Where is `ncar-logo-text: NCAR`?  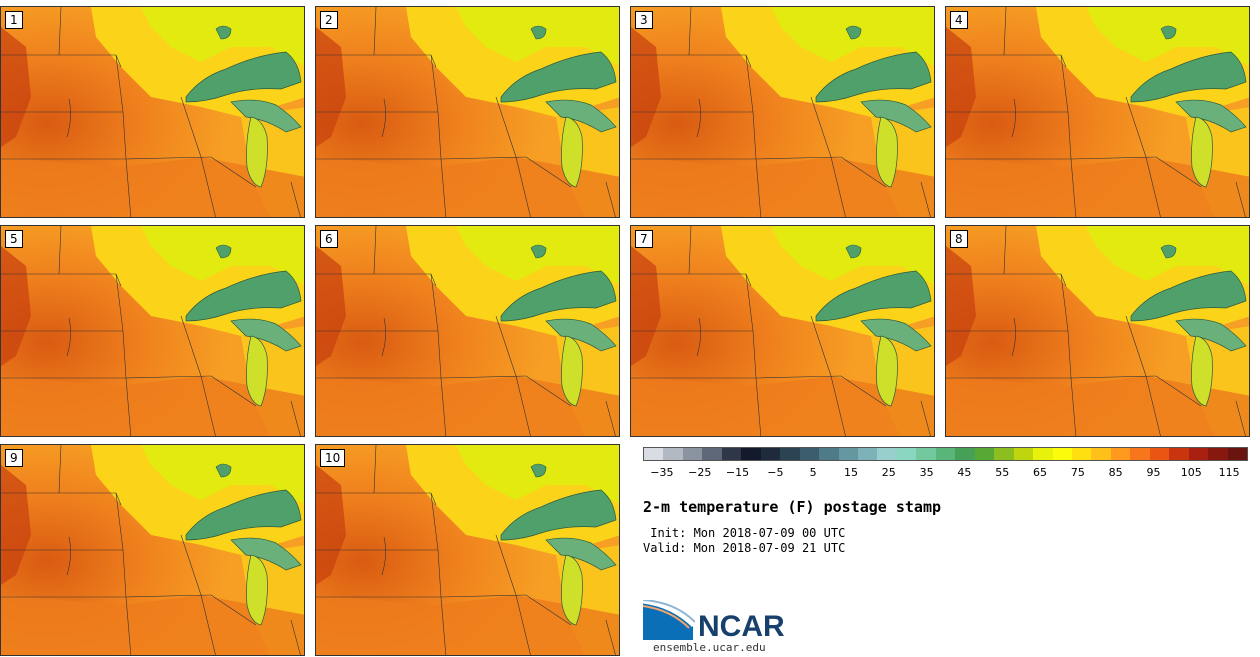 ncar-logo-text: NCAR is located at coordinates (741, 626).